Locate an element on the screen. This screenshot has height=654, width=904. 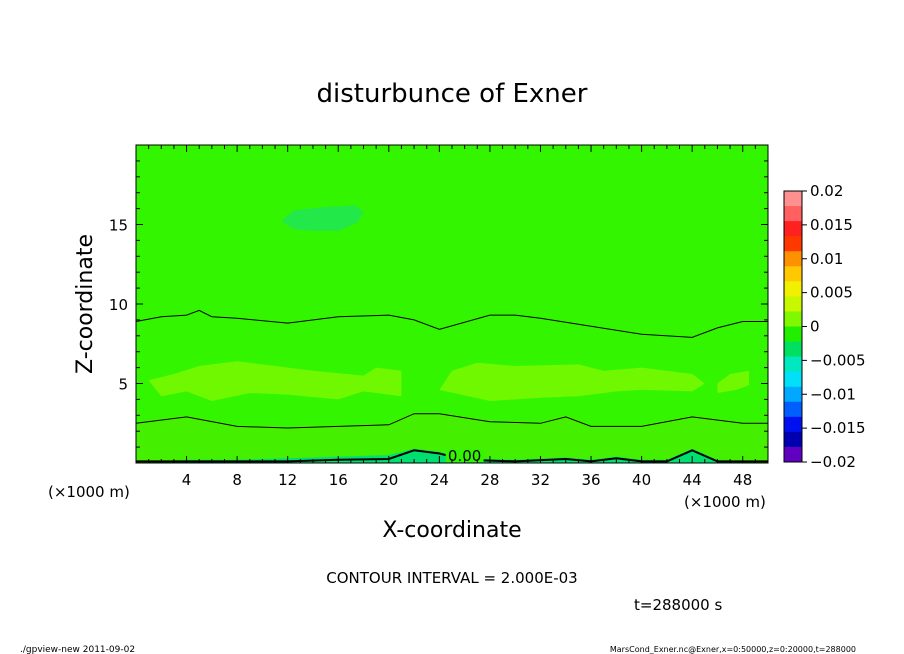
contour-interval-note: CONTOUR INTERVAL = 2.000E-03 is located at coordinates (451, 578).